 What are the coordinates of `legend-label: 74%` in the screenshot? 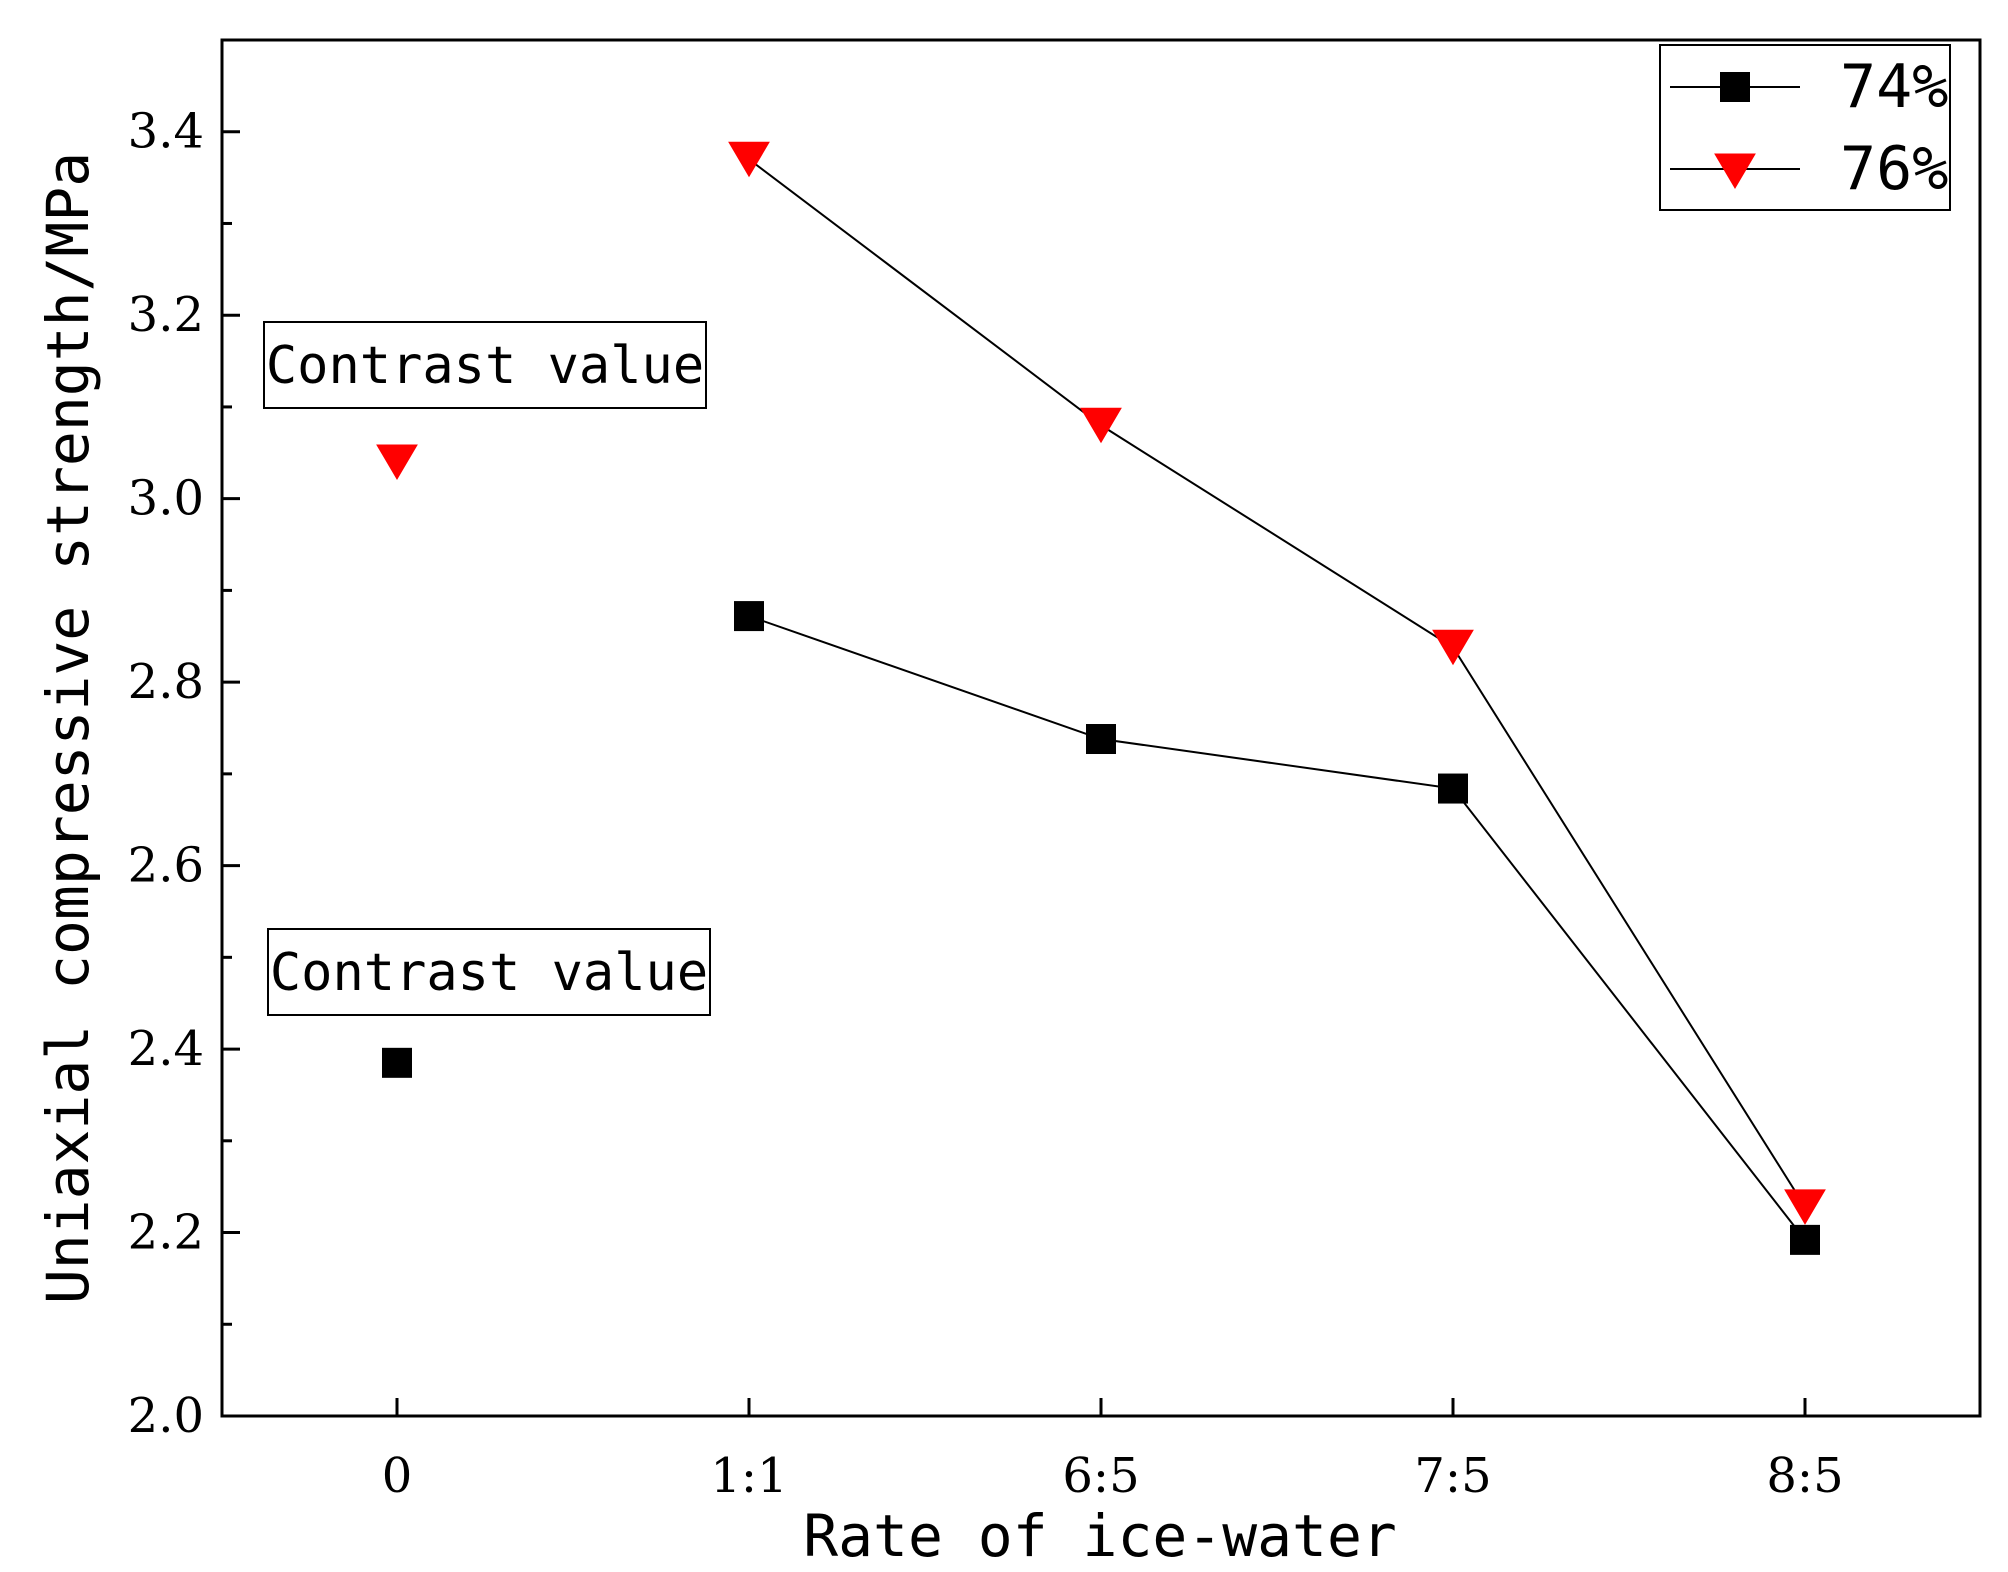 It's located at (1894, 87).